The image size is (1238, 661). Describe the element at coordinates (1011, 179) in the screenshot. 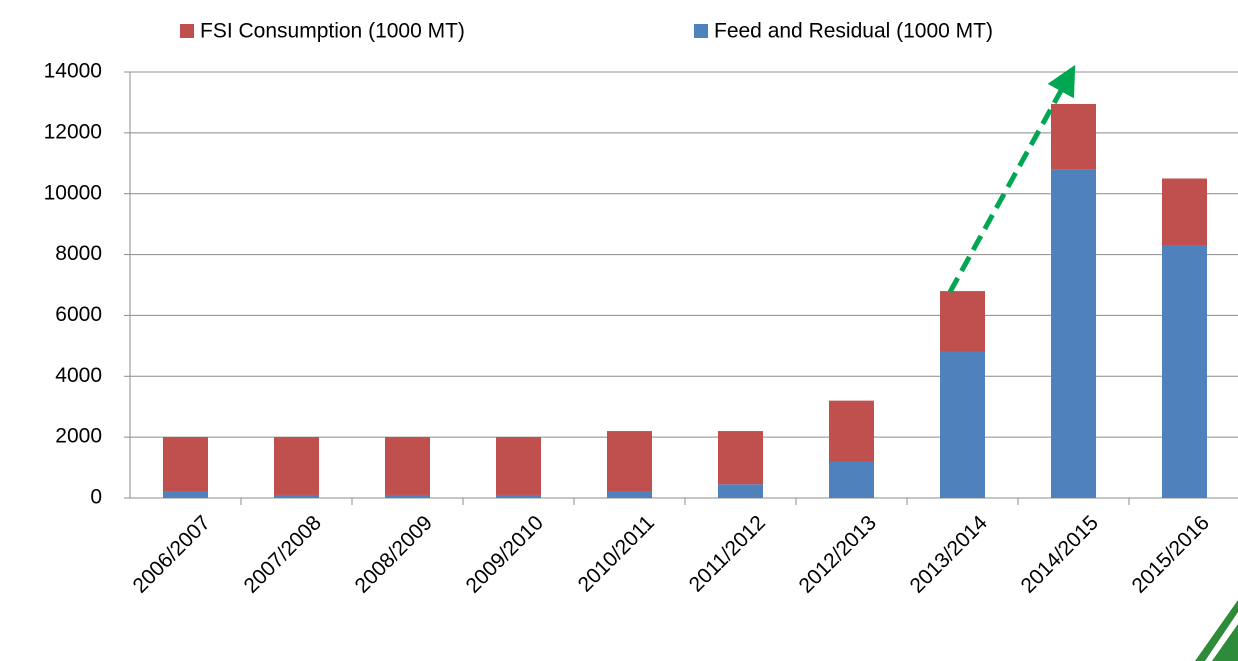

I see `trend-arrow` at that location.